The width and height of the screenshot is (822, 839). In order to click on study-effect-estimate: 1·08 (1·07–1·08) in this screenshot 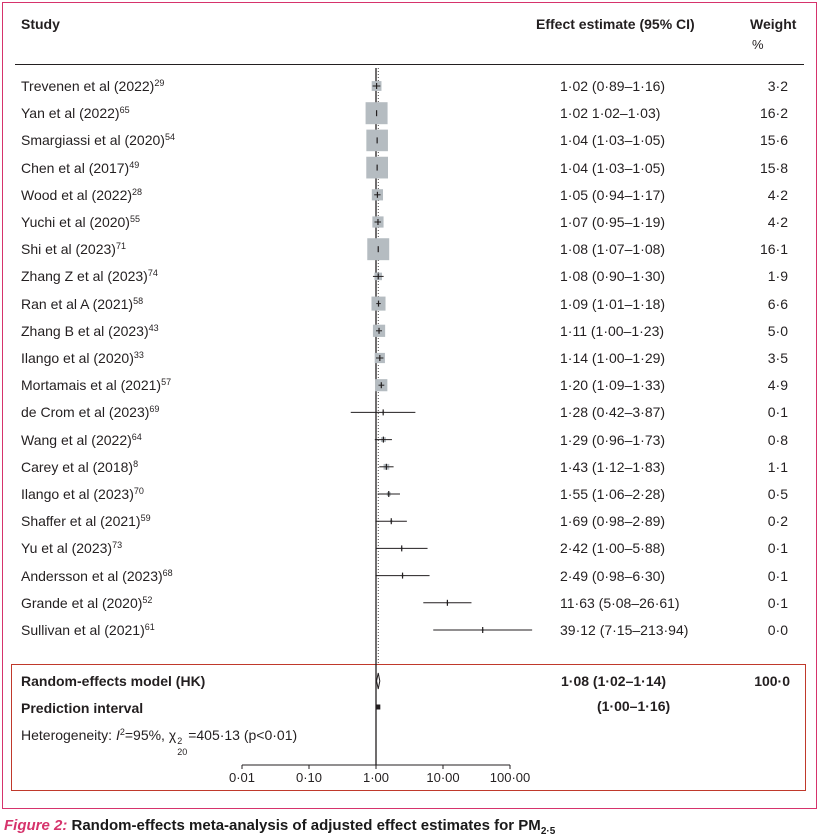, I will do `click(613, 249)`.